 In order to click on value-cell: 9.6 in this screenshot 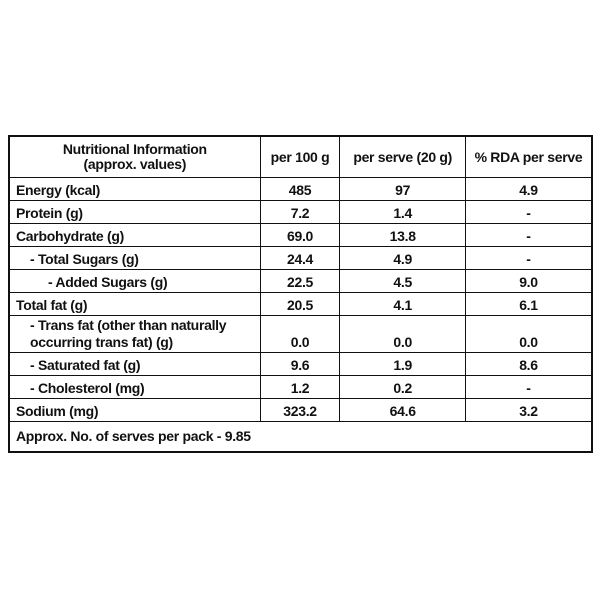, I will do `click(300, 364)`.